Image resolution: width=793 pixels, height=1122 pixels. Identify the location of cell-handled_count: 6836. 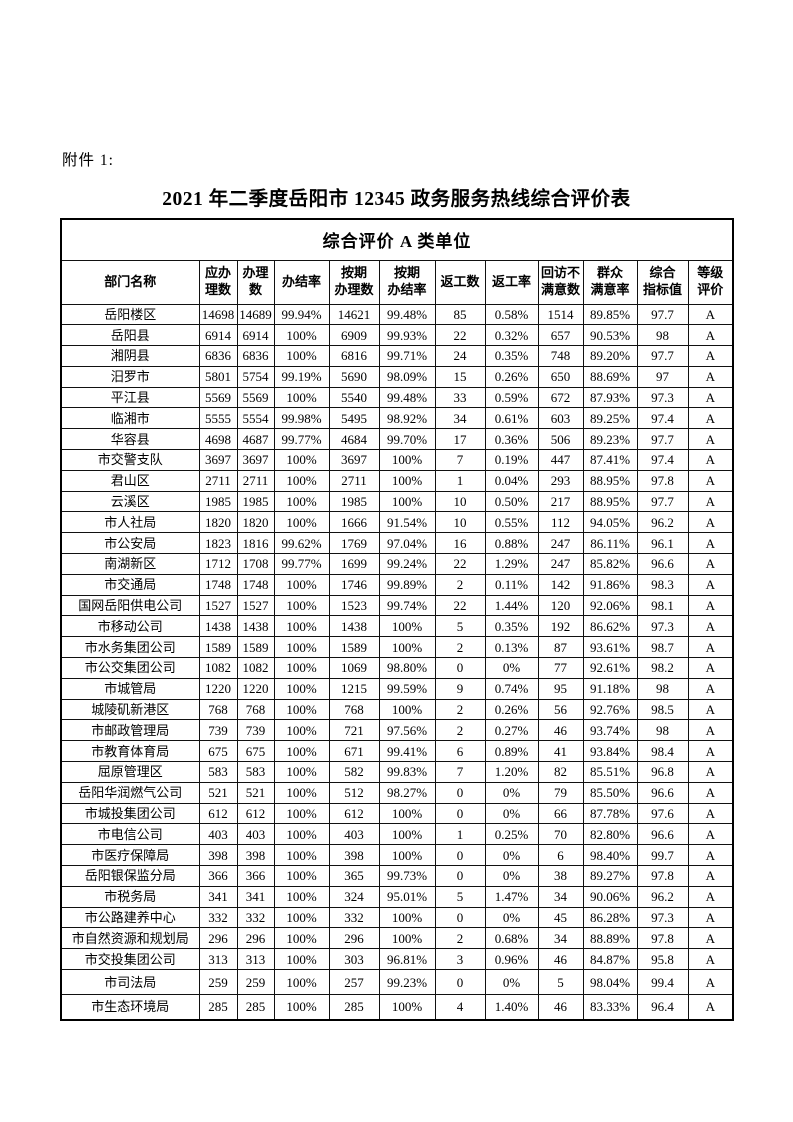
(255, 356).